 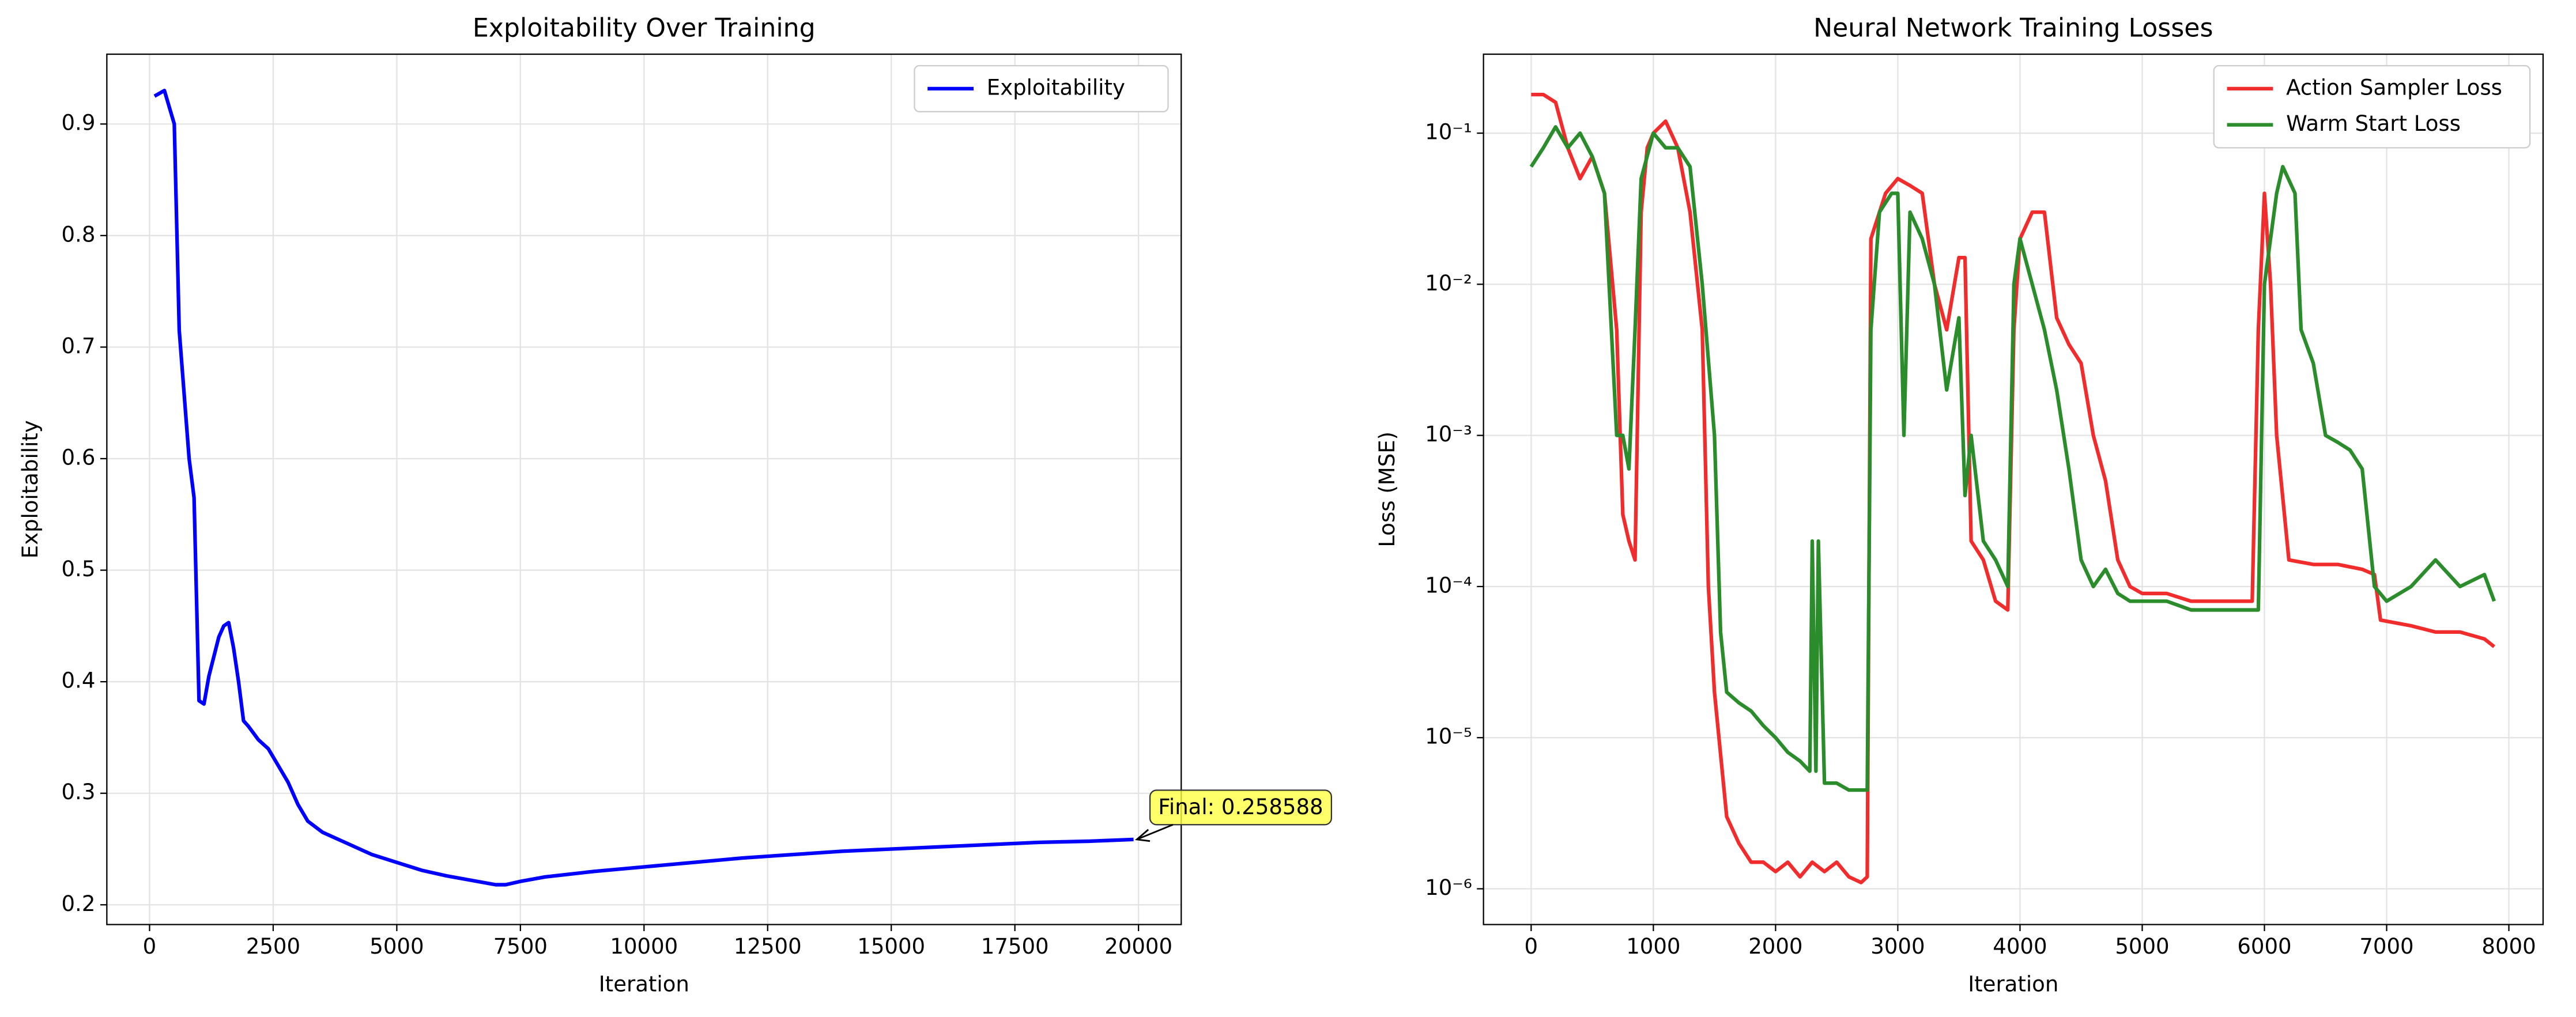 I want to click on x-tick-label: 4000, so click(x=2020, y=946).